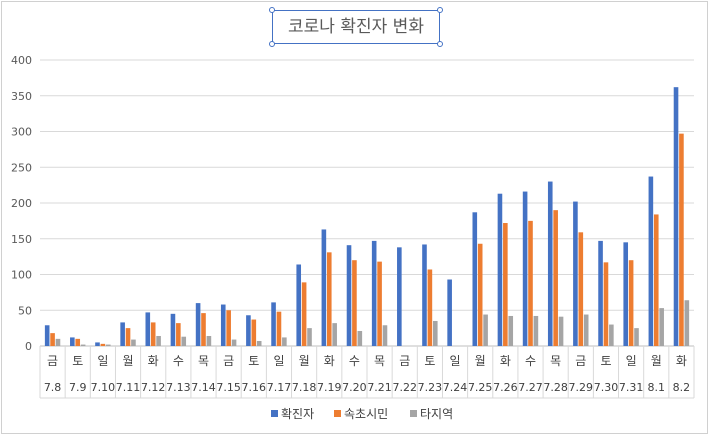 The image size is (711, 437). What do you see at coordinates (103, 387) in the screenshot?
I see `x-tick-label: 7.10` at bounding box center [103, 387].